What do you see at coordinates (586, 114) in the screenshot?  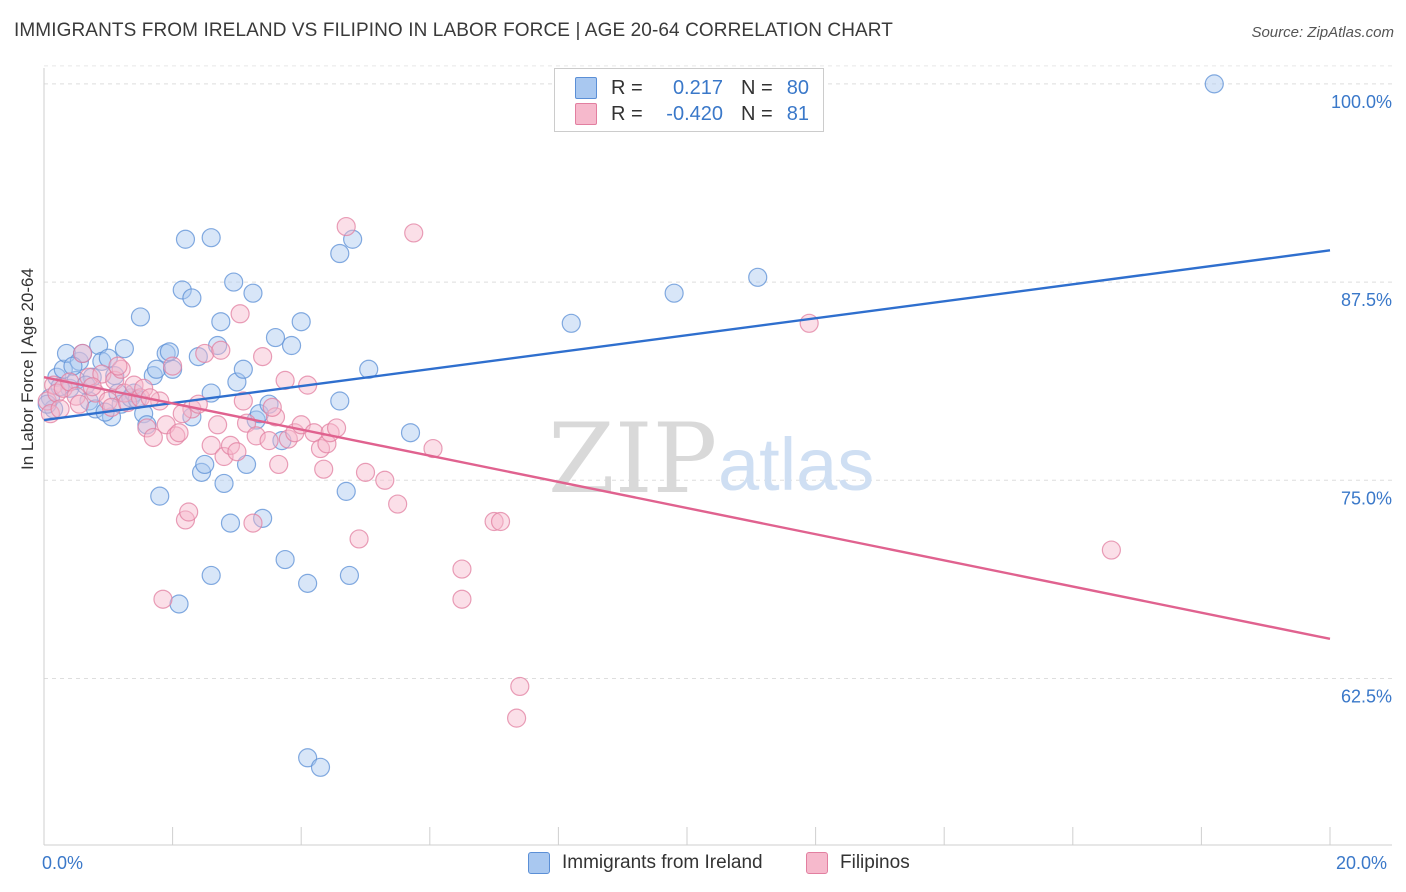 I see `legend-swatch-filipinos` at bounding box center [586, 114].